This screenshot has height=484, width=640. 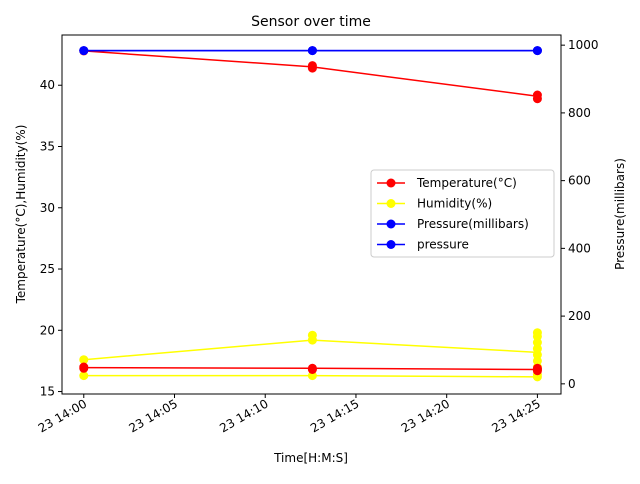 What do you see at coordinates (47, 392) in the screenshot?
I see `y-left-tick-label: 15` at bounding box center [47, 392].